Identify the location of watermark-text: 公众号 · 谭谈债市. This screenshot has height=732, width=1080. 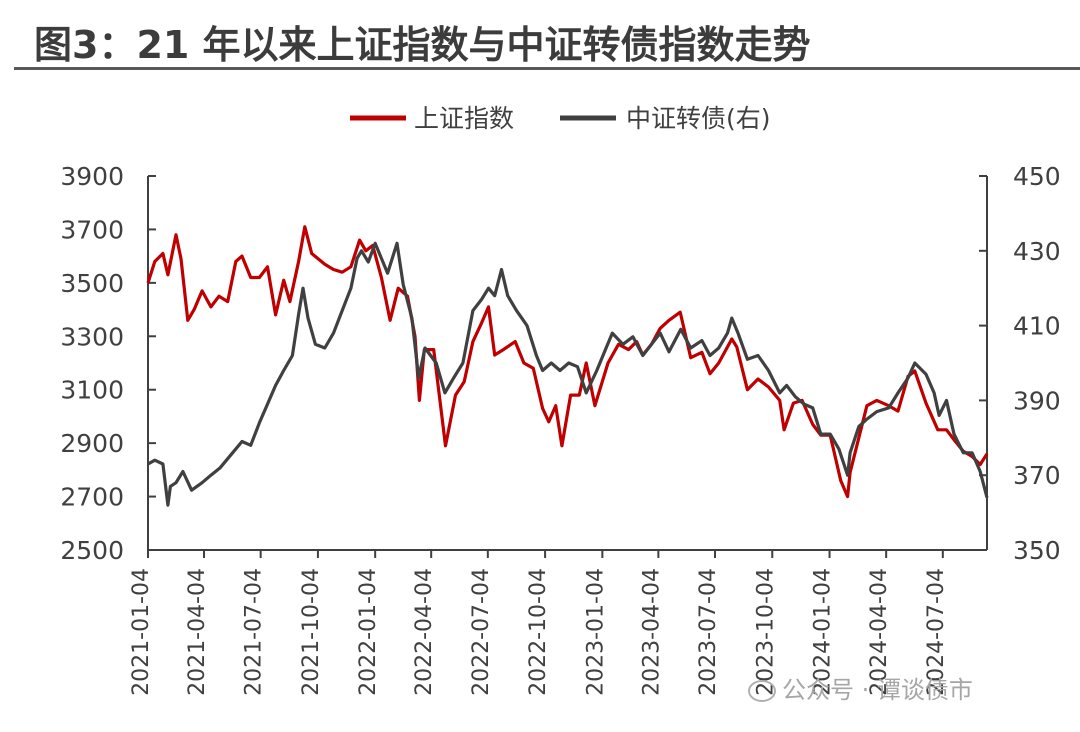
(877, 690).